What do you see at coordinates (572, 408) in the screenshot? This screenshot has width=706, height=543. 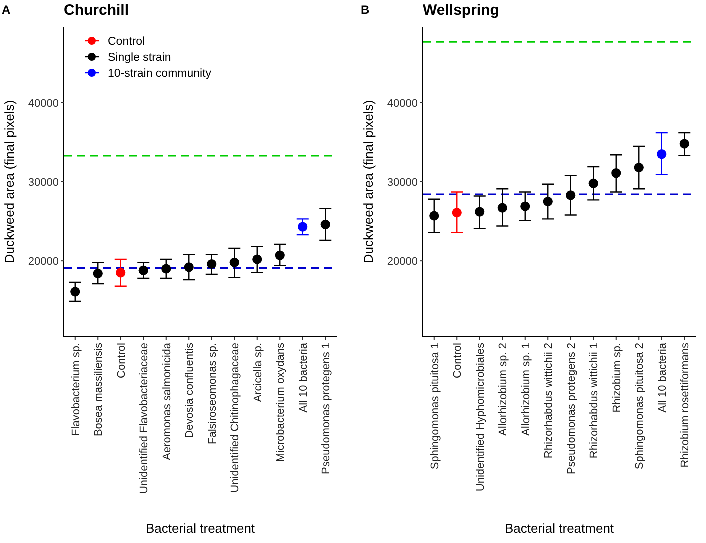 I see `x-tick-label: Pseudomonas protegens 2` at bounding box center [572, 408].